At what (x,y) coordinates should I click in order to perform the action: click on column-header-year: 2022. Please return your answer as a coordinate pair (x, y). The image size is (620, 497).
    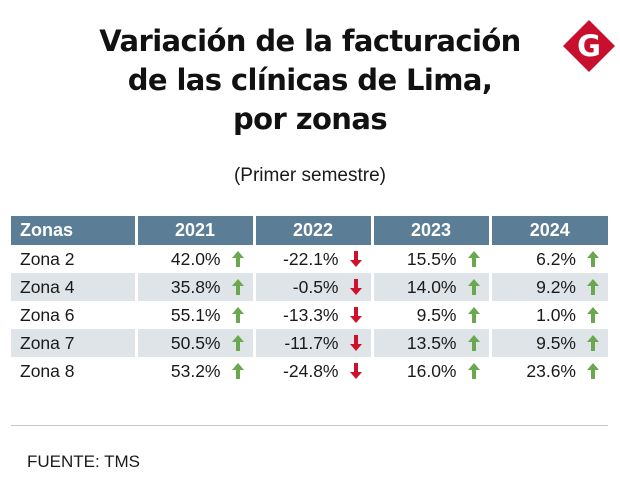
    Looking at the image, I should click on (314, 230).